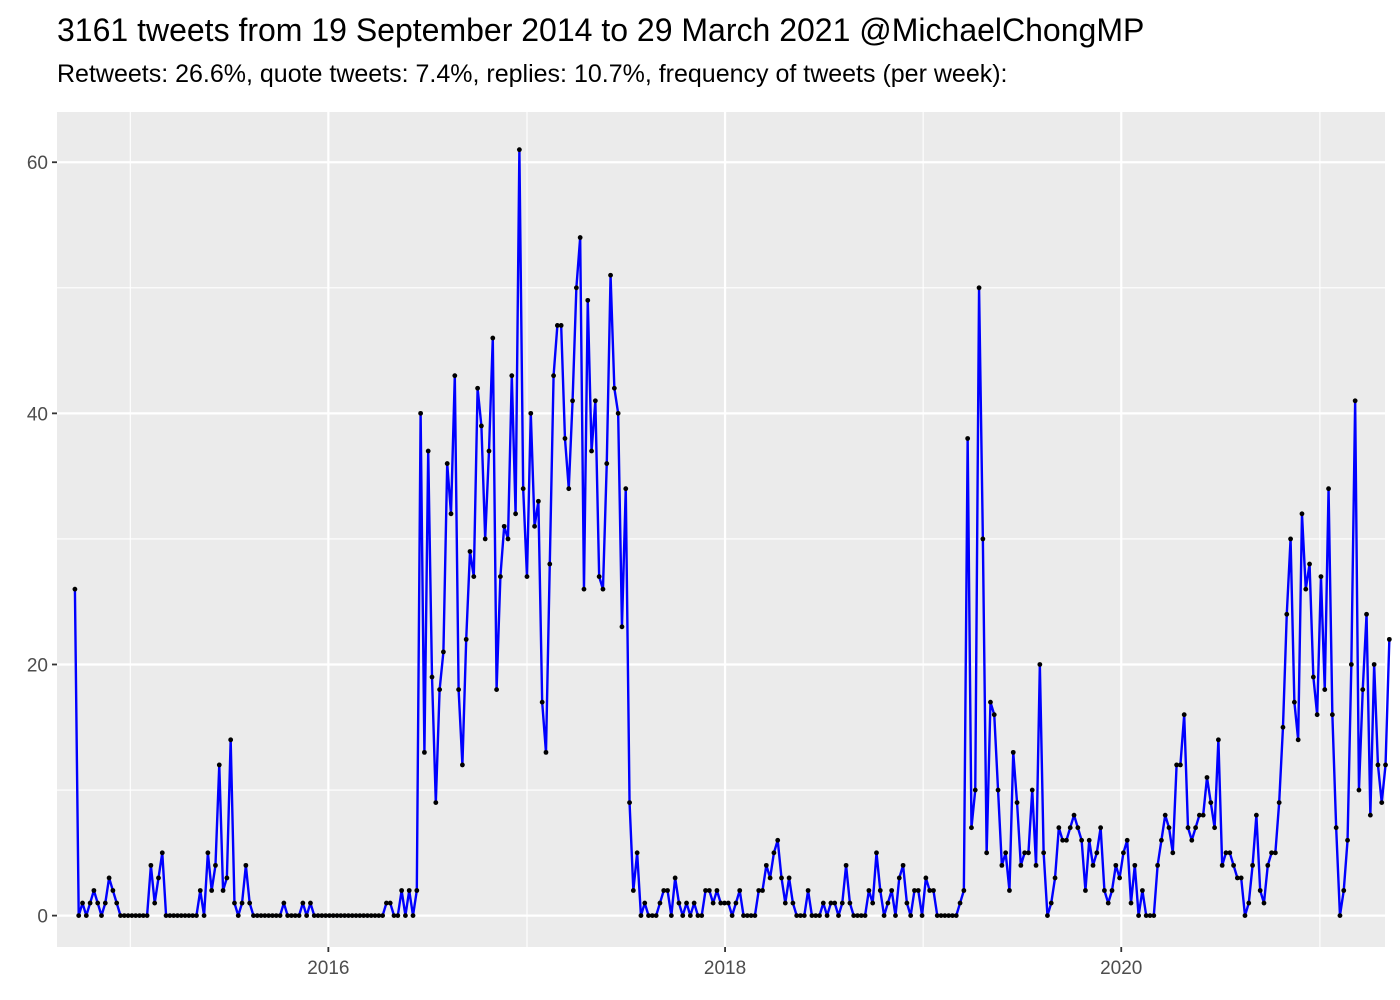 Image resolution: width=1400 pixels, height=1000 pixels. Describe the element at coordinates (37, 414) in the screenshot. I see `y-tick-label: 40` at that location.